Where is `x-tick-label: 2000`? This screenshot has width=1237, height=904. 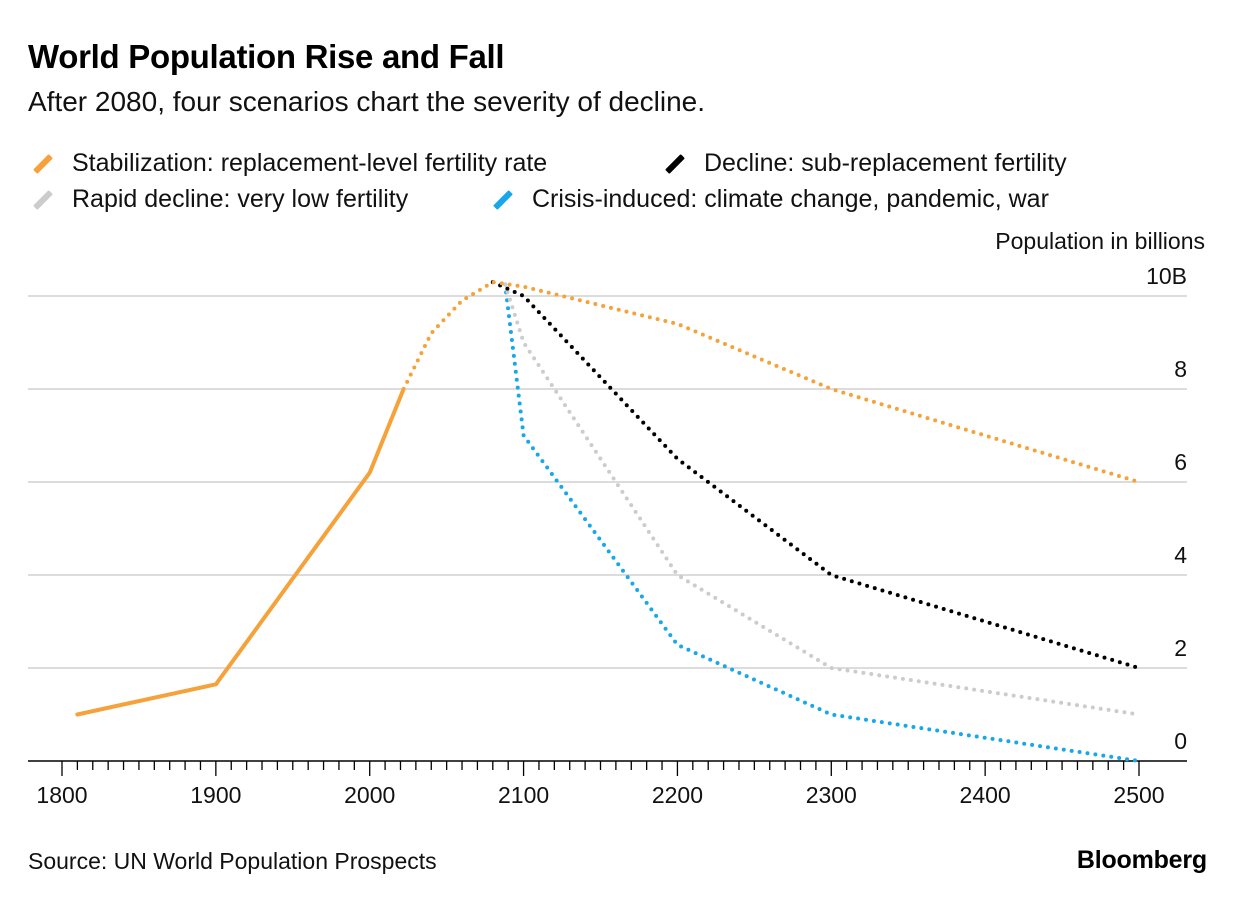 x-tick-label: 2000 is located at coordinates (369, 795).